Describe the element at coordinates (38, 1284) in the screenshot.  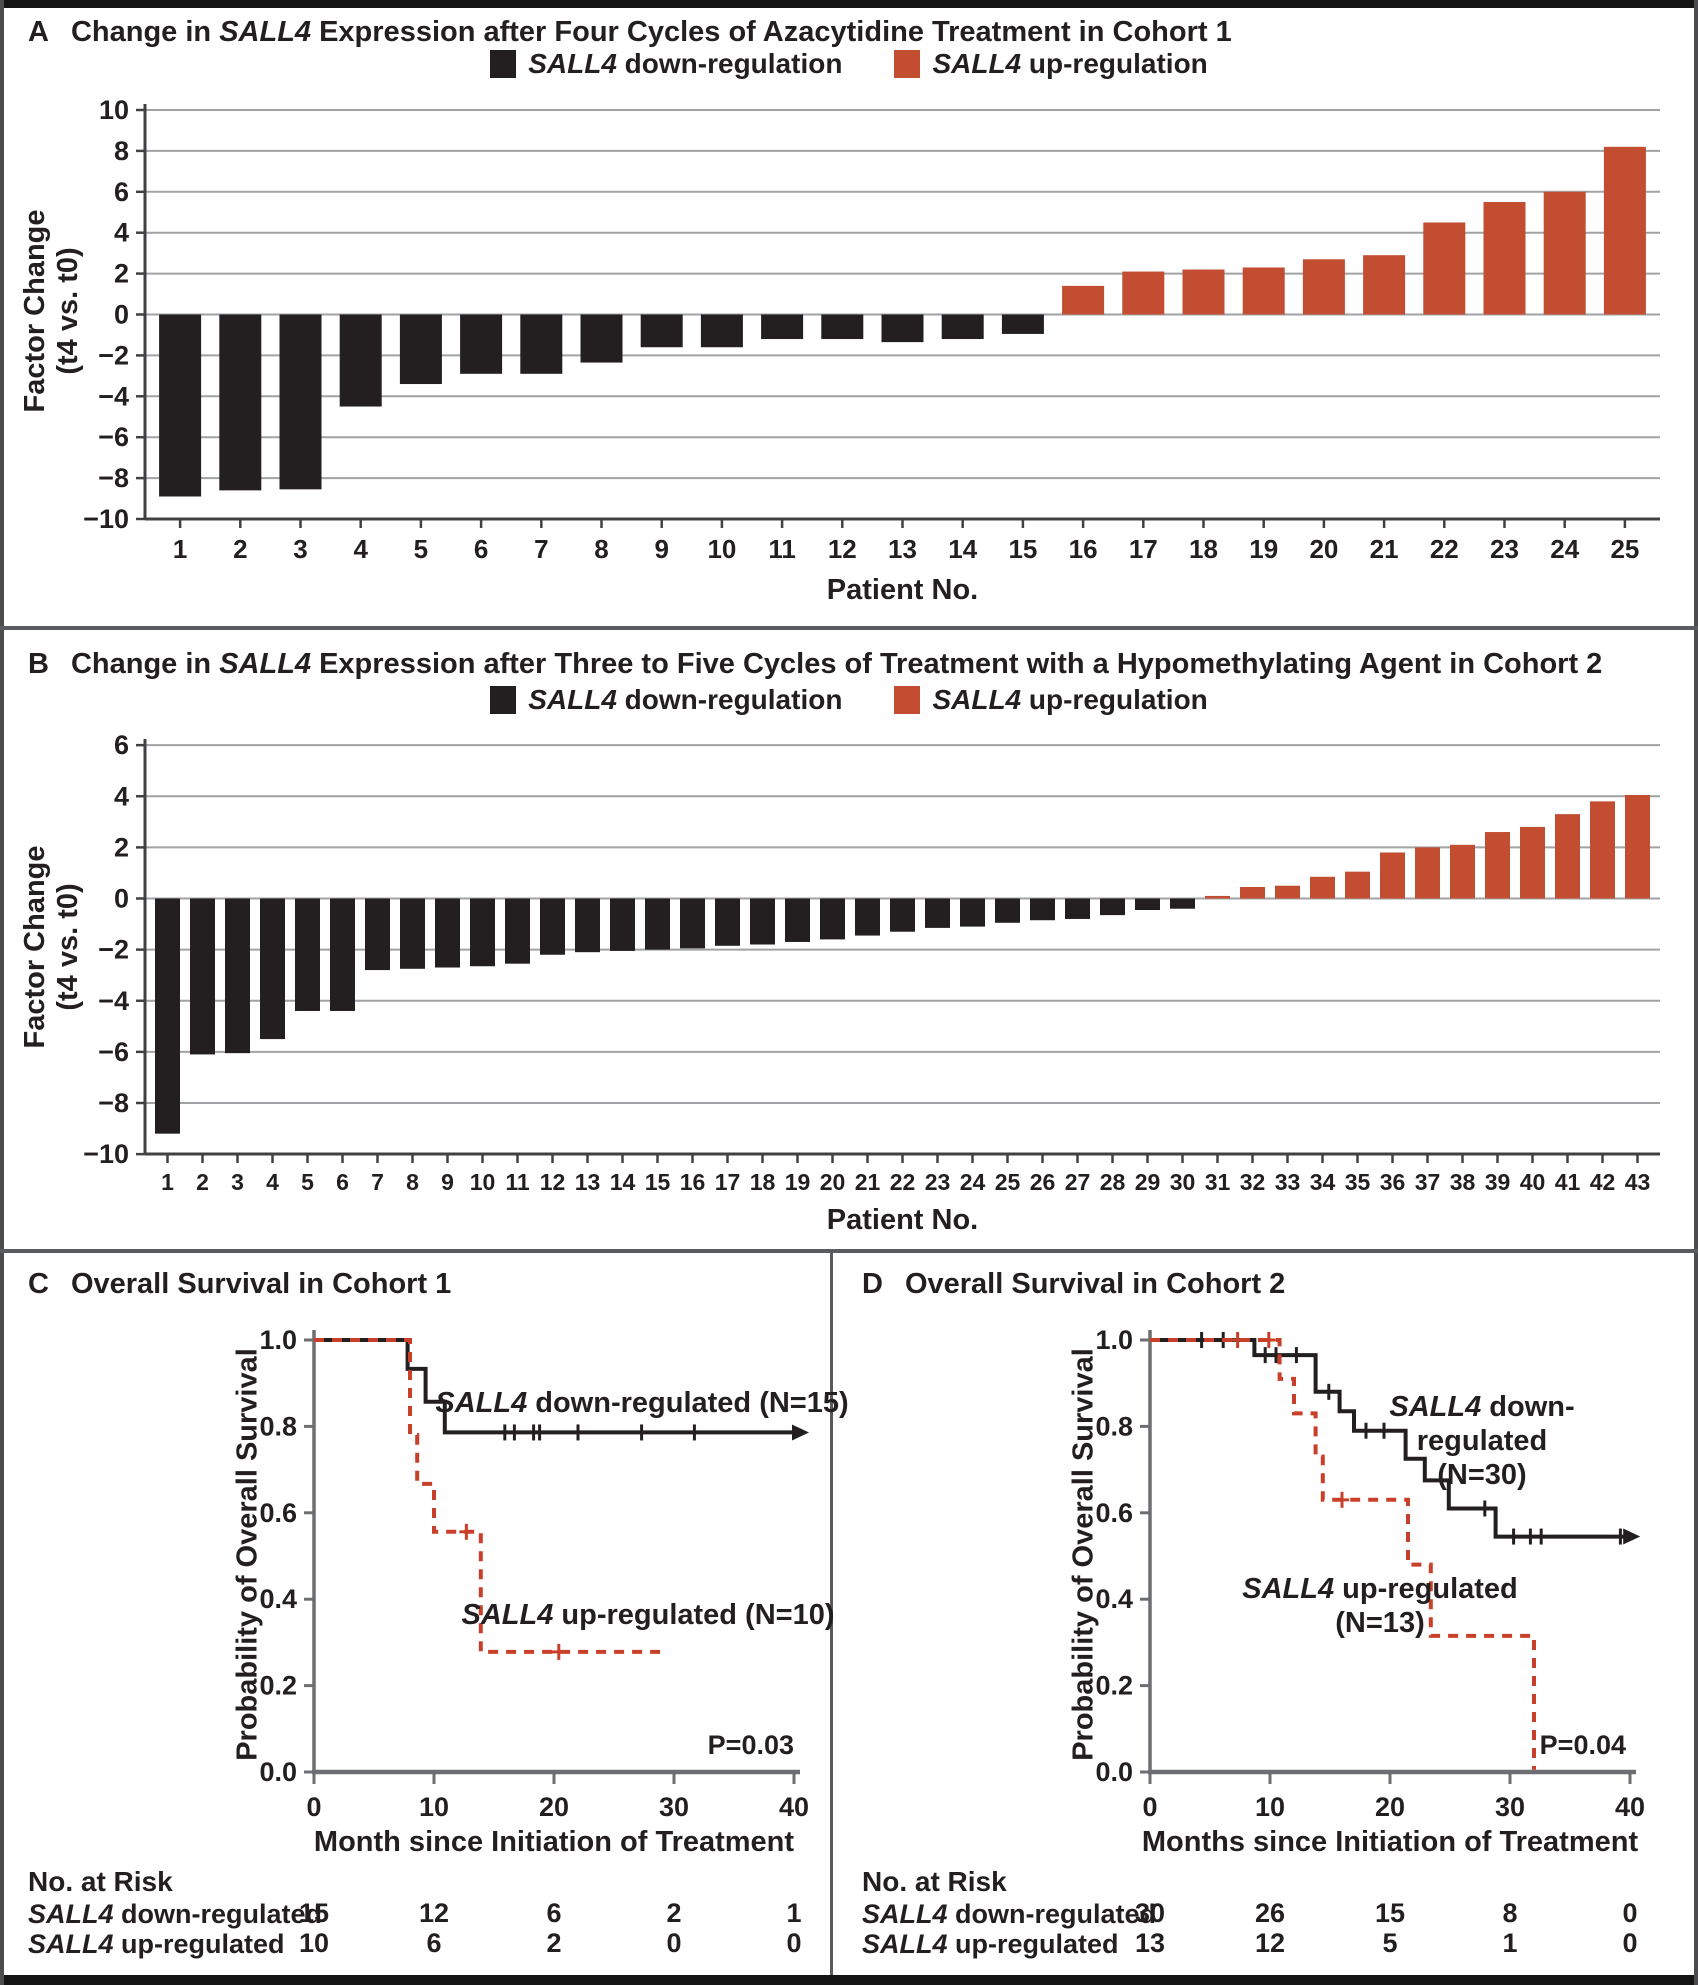
I see `panel-c-letter: C` at that location.